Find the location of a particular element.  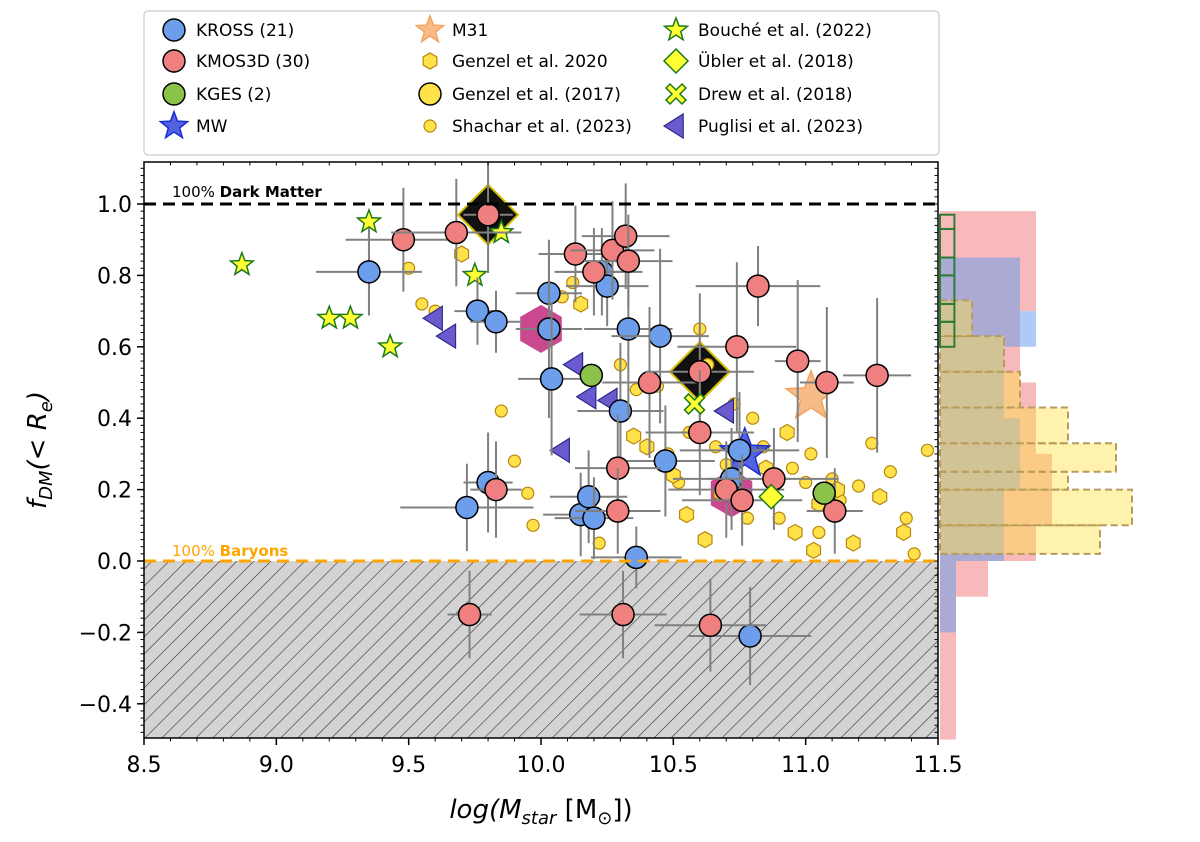

legend-label-kmos3d-30: KMOS3D (30) is located at coordinates (253, 62).